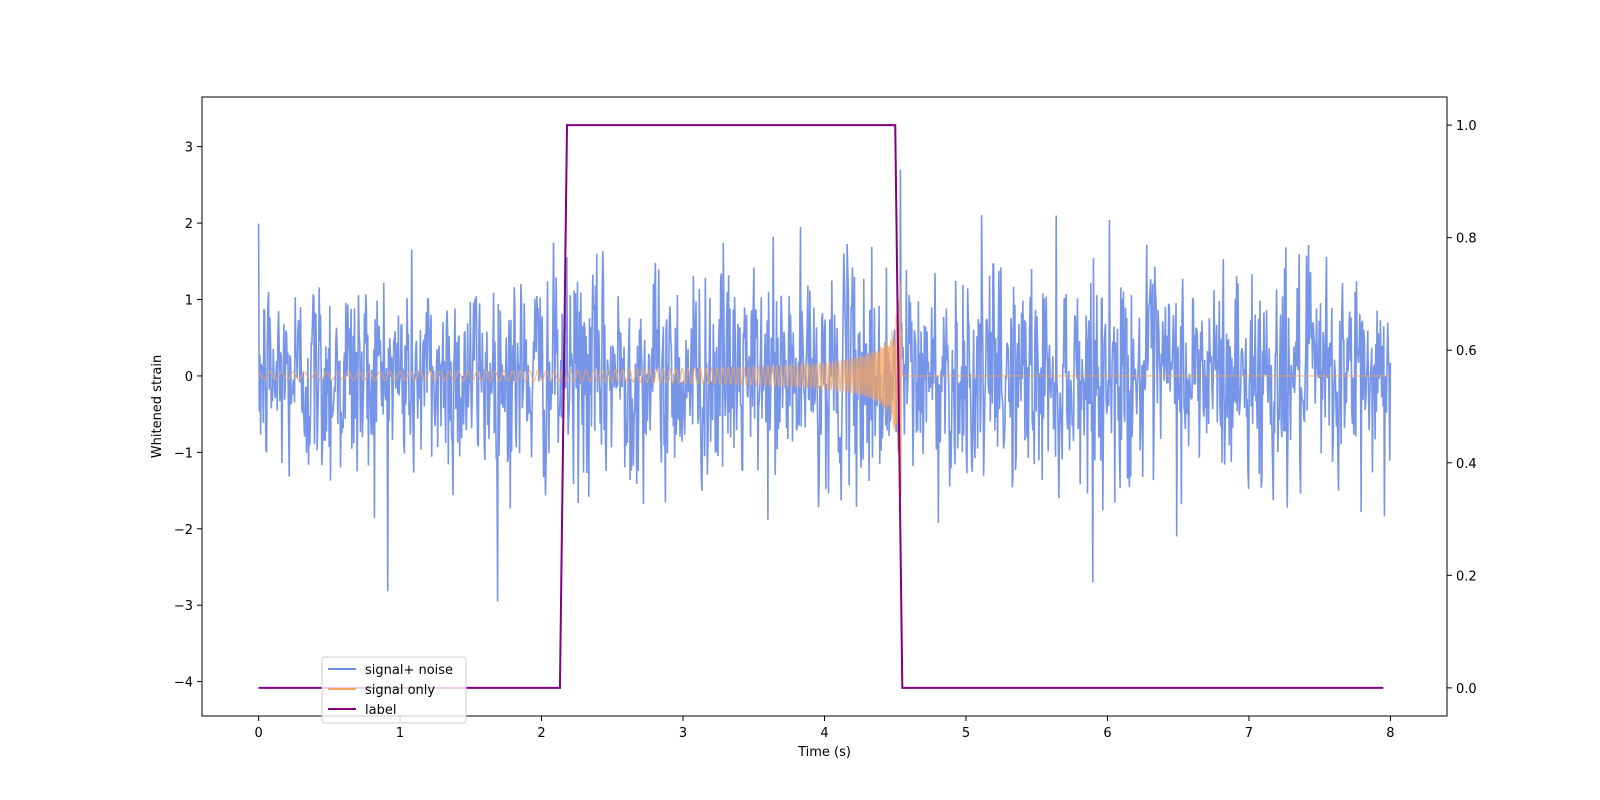 The image size is (1600, 800). What do you see at coordinates (1462, 408) in the screenshot?
I see `y2-axis-ticks: 0.0 0.2 0.4 0.6 0.8 1.0` at bounding box center [1462, 408].